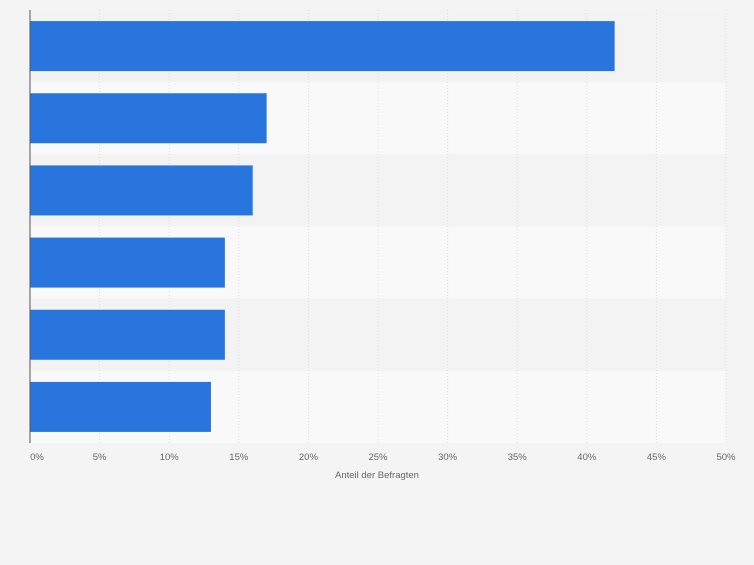  I want to click on x-tick-label: 0%, so click(37, 457).